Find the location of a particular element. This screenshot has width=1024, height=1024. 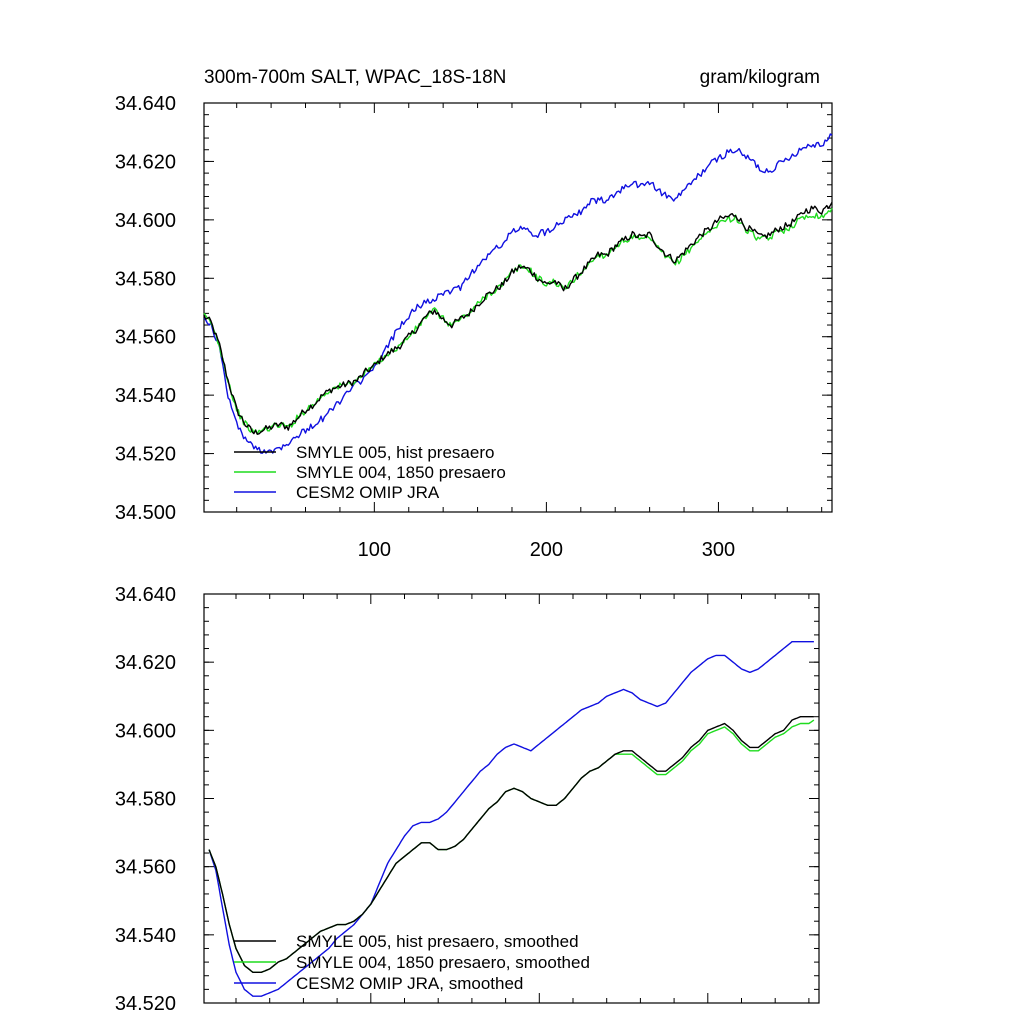

legend-label: SMYLE 004, 1850 presaero is located at coordinates (401, 472).